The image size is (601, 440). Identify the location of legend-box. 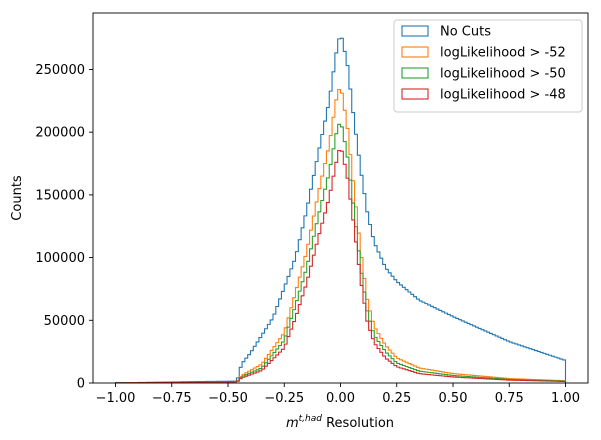
(488, 66).